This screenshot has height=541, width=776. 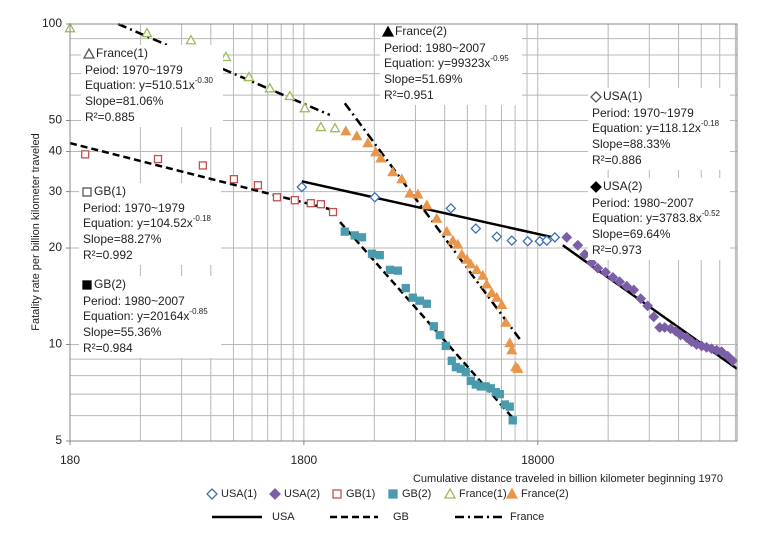 I want to click on annotation-r2: R²=0.973, so click(x=617, y=250).